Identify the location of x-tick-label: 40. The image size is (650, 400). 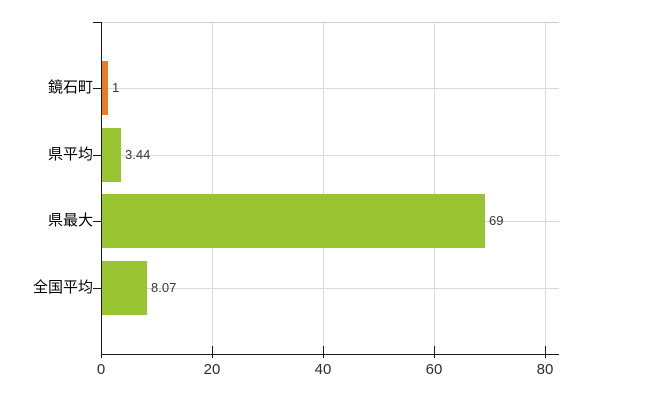
(323, 369).